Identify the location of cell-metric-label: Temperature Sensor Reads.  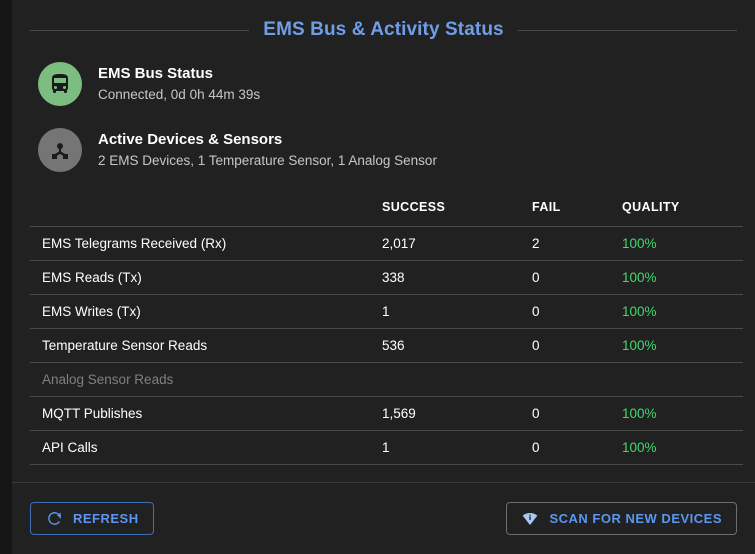
(206, 345).